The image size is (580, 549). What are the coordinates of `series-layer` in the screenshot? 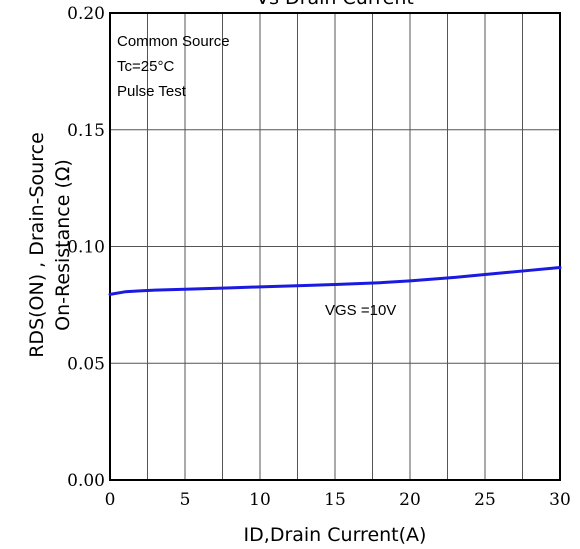 It's located at (335, 281).